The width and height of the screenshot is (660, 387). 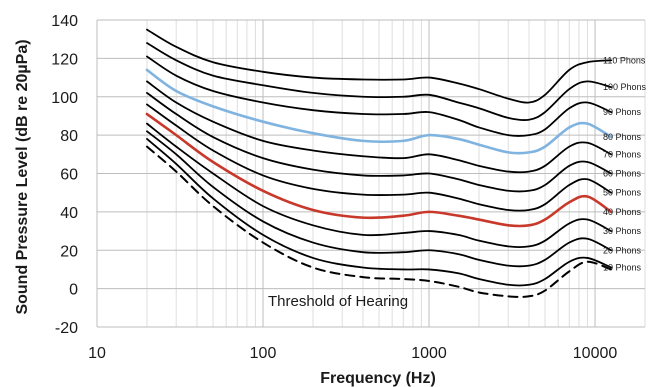 I want to click on curve-label-60-phons: 60 Phons, so click(x=622, y=174).